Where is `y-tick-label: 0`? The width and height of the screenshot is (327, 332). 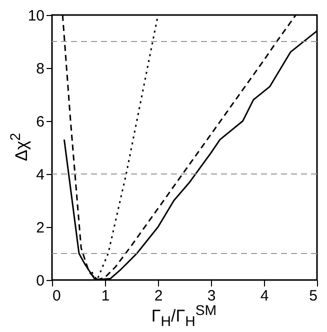 y-tick-label: 0 is located at coordinates (40, 281).